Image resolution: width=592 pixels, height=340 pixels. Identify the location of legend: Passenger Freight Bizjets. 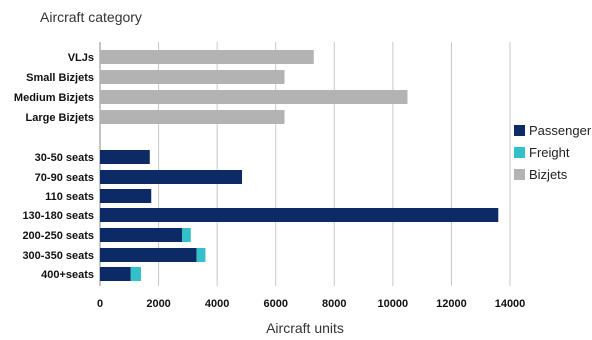
(553, 152).